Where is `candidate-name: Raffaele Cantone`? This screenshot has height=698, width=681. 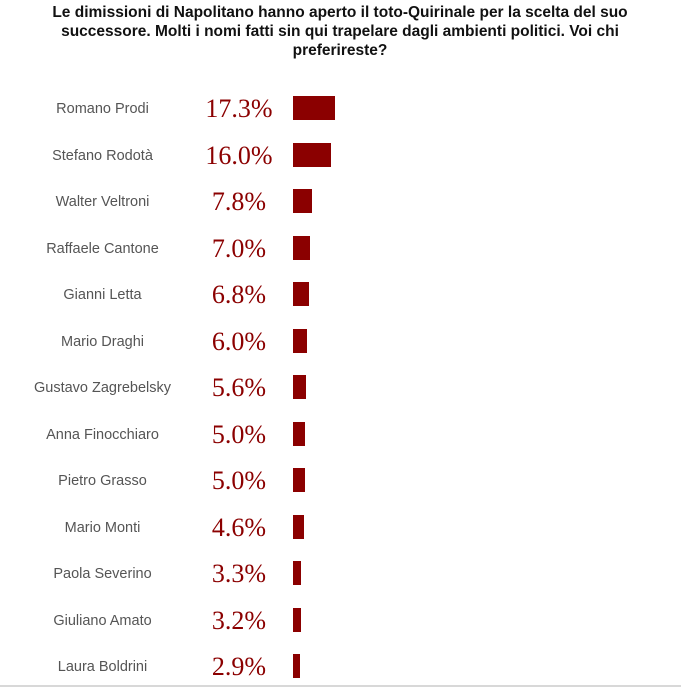 candidate-name: Raffaele Cantone is located at coordinates (102, 249).